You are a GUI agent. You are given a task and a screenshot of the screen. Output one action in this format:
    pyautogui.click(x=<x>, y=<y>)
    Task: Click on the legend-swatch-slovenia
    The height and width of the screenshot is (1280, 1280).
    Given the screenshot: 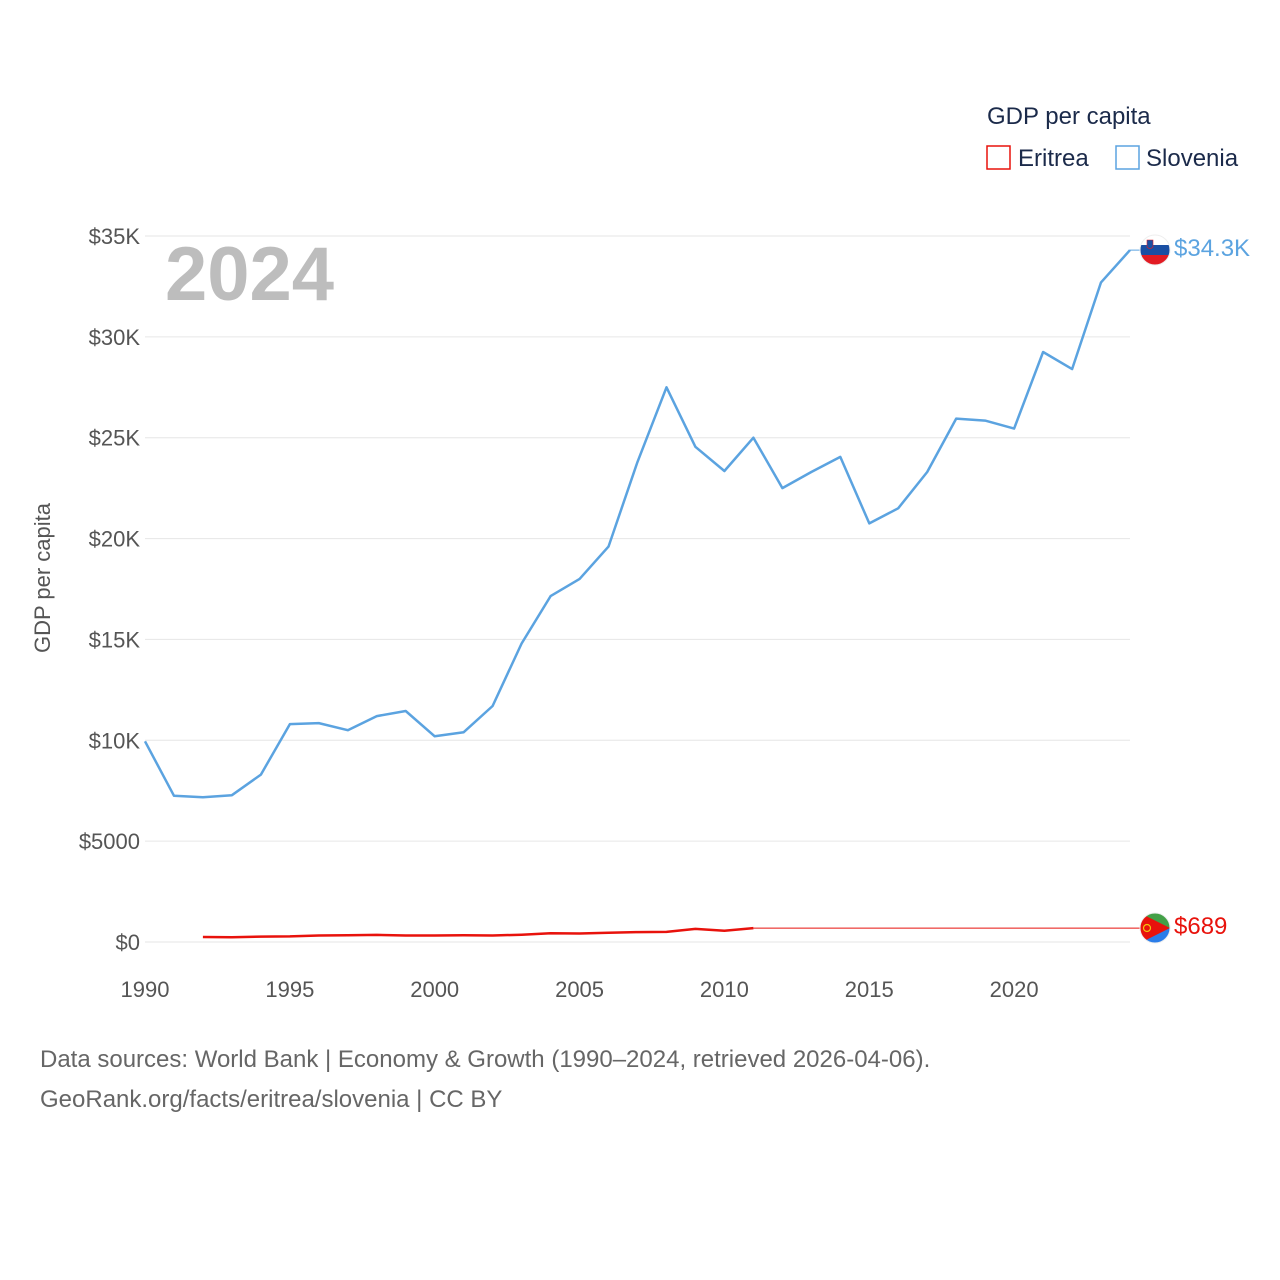 What is the action you would take?
    pyautogui.click(x=1127, y=157)
    